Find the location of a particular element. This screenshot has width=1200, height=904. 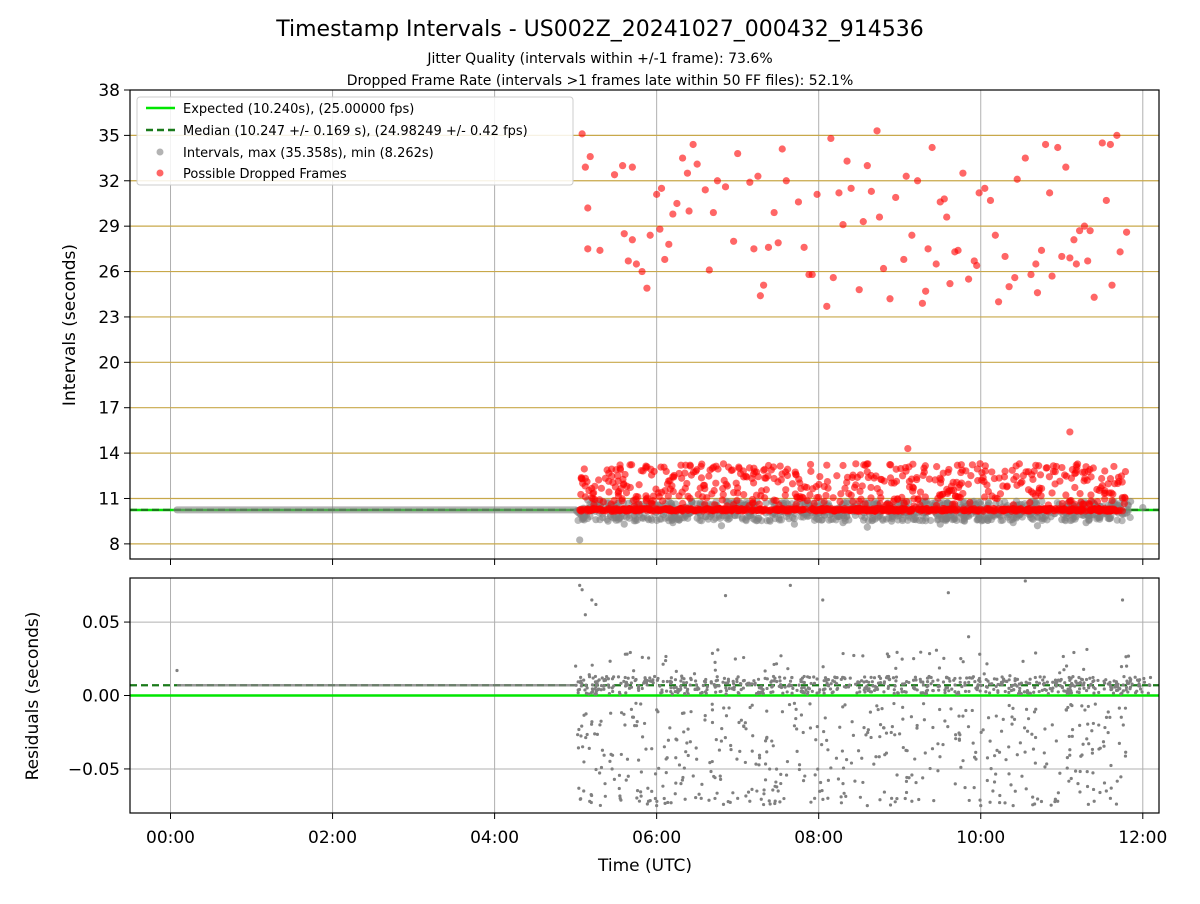

bottom-y-axis: −0.050.000.05 is located at coordinates (99, 696).